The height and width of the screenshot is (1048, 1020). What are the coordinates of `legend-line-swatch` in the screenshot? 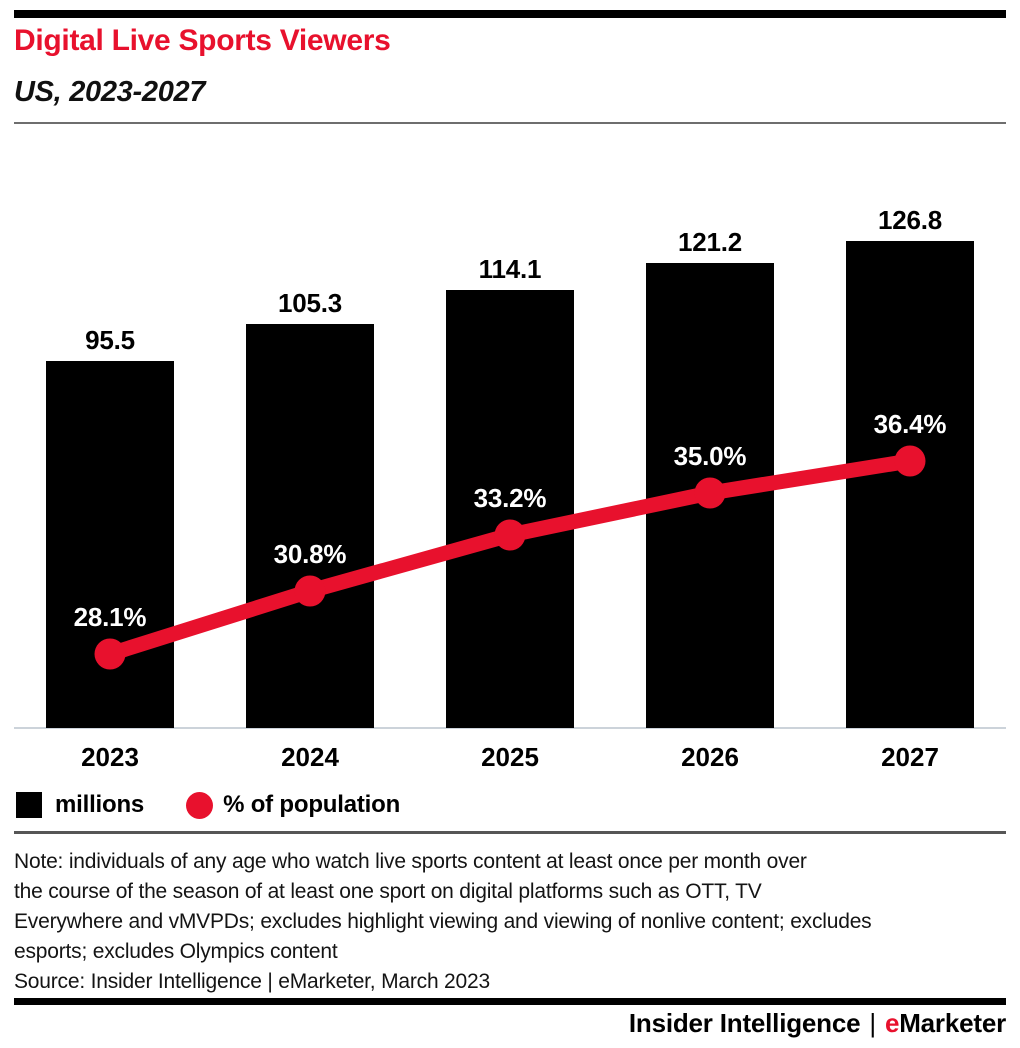 It's located at (200, 805).